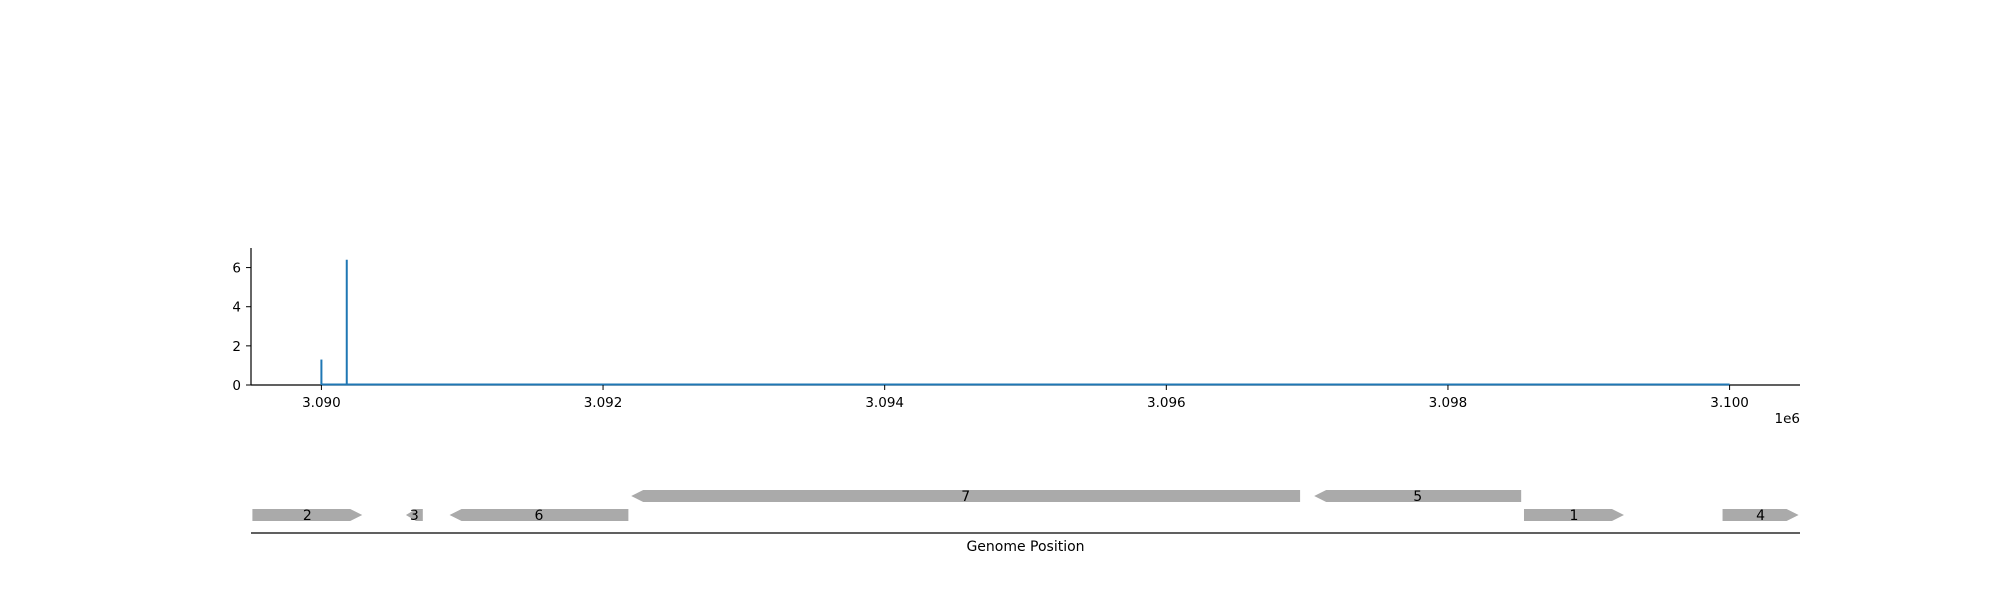  Describe the element at coordinates (236, 347) in the screenshot. I see `y-tick-label: 2` at that location.